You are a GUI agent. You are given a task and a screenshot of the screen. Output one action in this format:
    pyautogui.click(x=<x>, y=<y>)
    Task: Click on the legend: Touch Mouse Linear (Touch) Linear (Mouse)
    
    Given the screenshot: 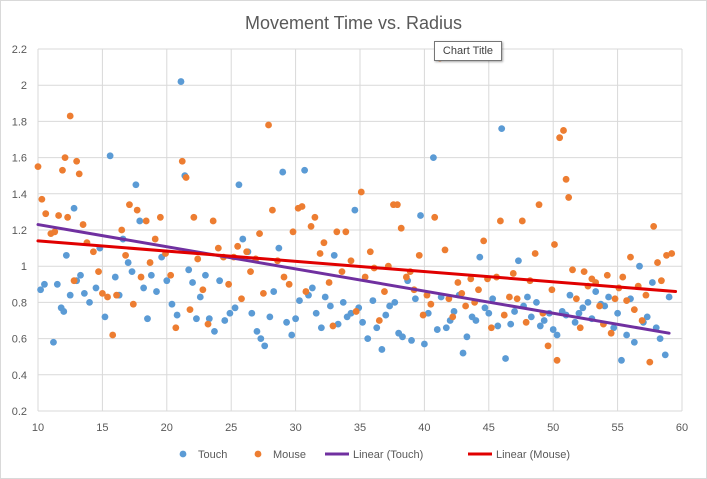 What is the action you would take?
    pyautogui.click(x=374, y=455)
    